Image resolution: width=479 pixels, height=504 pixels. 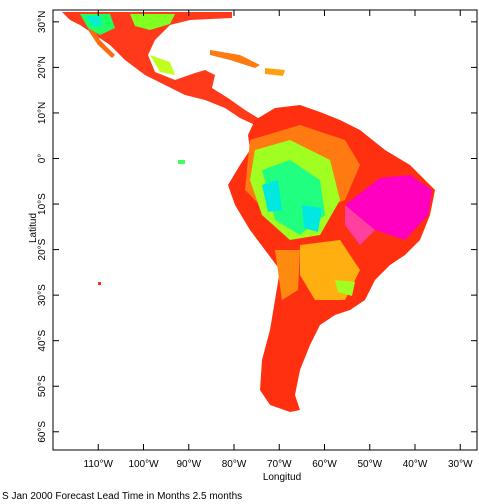 What do you see at coordinates (99, 464) in the screenshot?
I see `x-tick-label: 110°W` at bounding box center [99, 464].